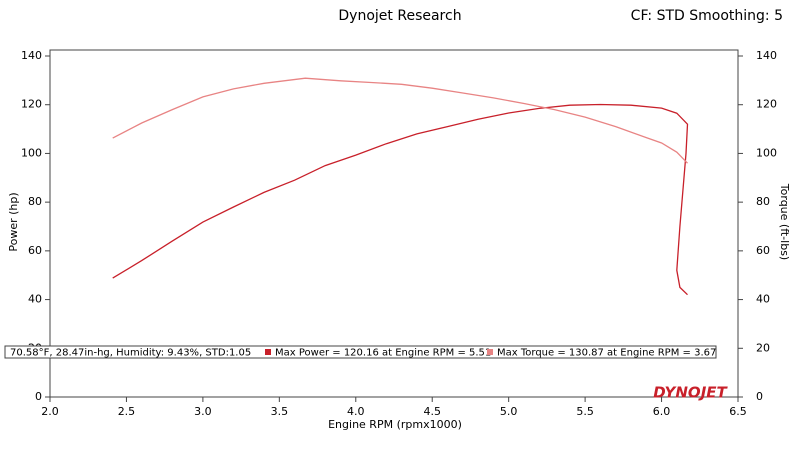 This screenshot has height=450, width=800. I want to click on y-tick-label: 140, so click(31, 55).